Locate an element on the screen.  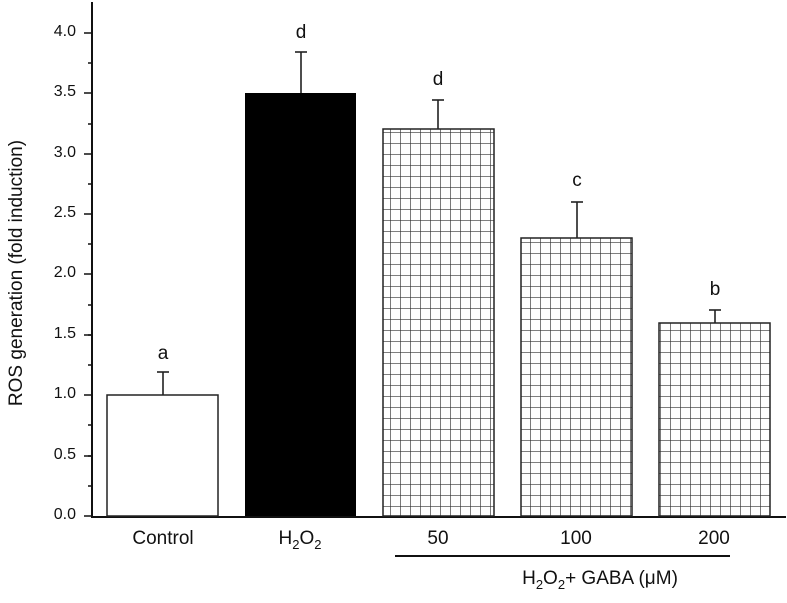
y-tick-label: 4.0 is located at coordinates (64, 31).